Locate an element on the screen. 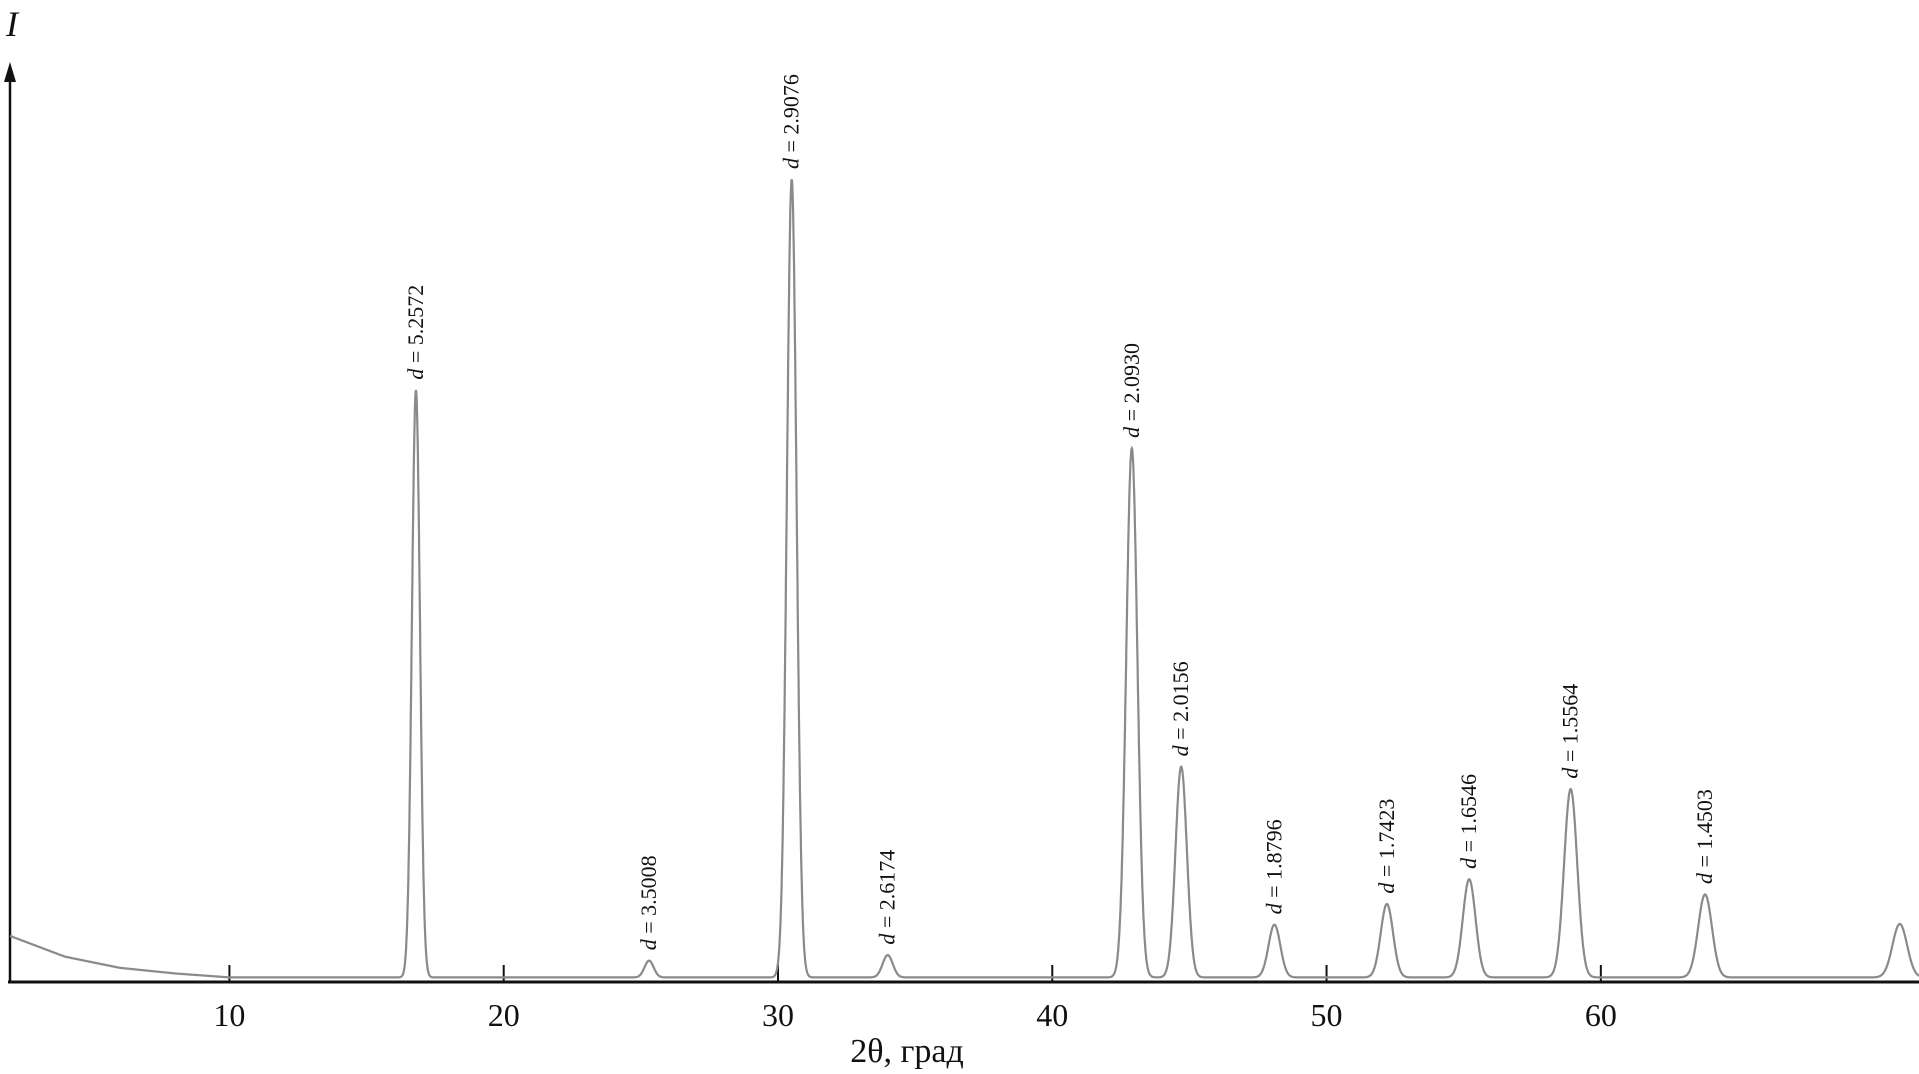 The width and height of the screenshot is (1919, 1074). peak-label-value: = 2.0156 is located at coordinates (1180, 703).